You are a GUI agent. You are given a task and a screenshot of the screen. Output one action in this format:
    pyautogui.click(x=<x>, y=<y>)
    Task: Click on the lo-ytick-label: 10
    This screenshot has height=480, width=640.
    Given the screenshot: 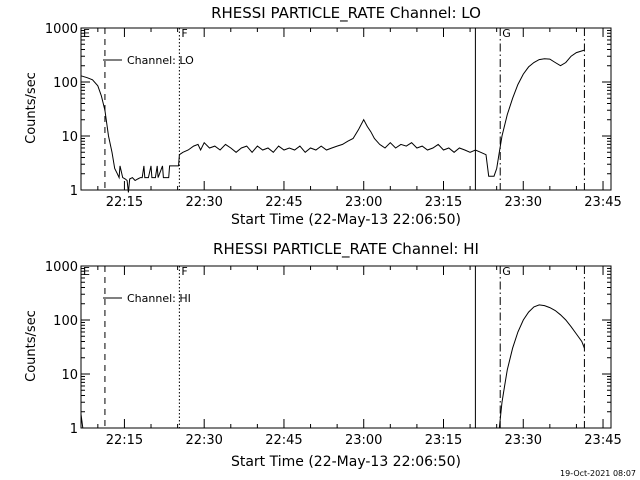 What is the action you would take?
    pyautogui.click(x=69, y=137)
    